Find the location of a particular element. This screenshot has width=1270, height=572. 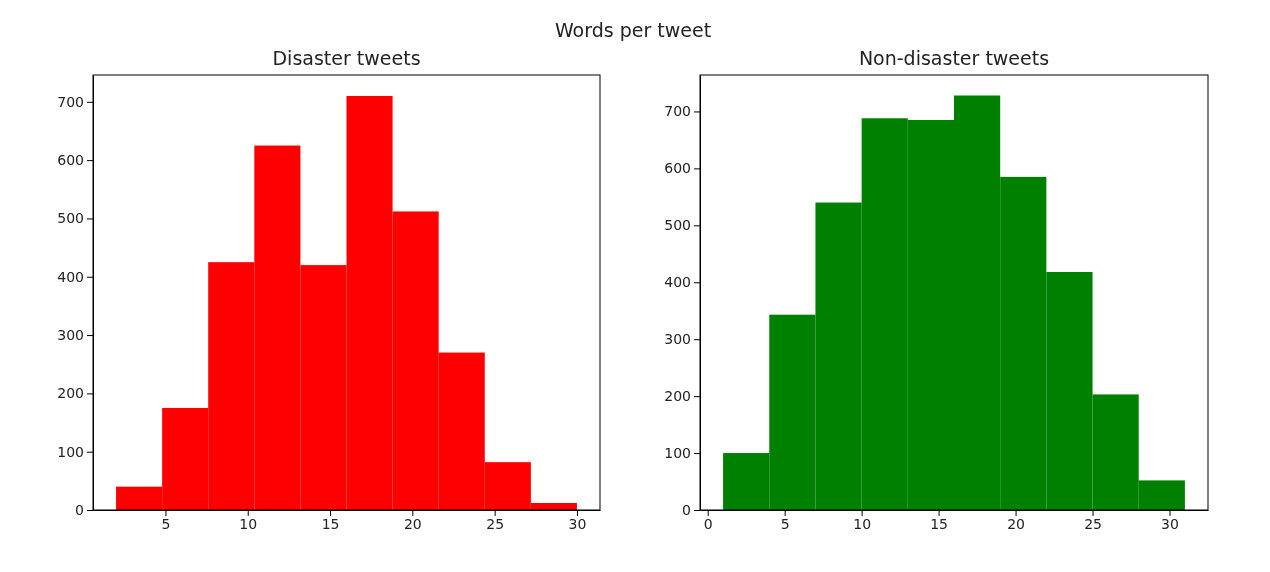

text: Words per tweet is located at coordinates (633, 30).